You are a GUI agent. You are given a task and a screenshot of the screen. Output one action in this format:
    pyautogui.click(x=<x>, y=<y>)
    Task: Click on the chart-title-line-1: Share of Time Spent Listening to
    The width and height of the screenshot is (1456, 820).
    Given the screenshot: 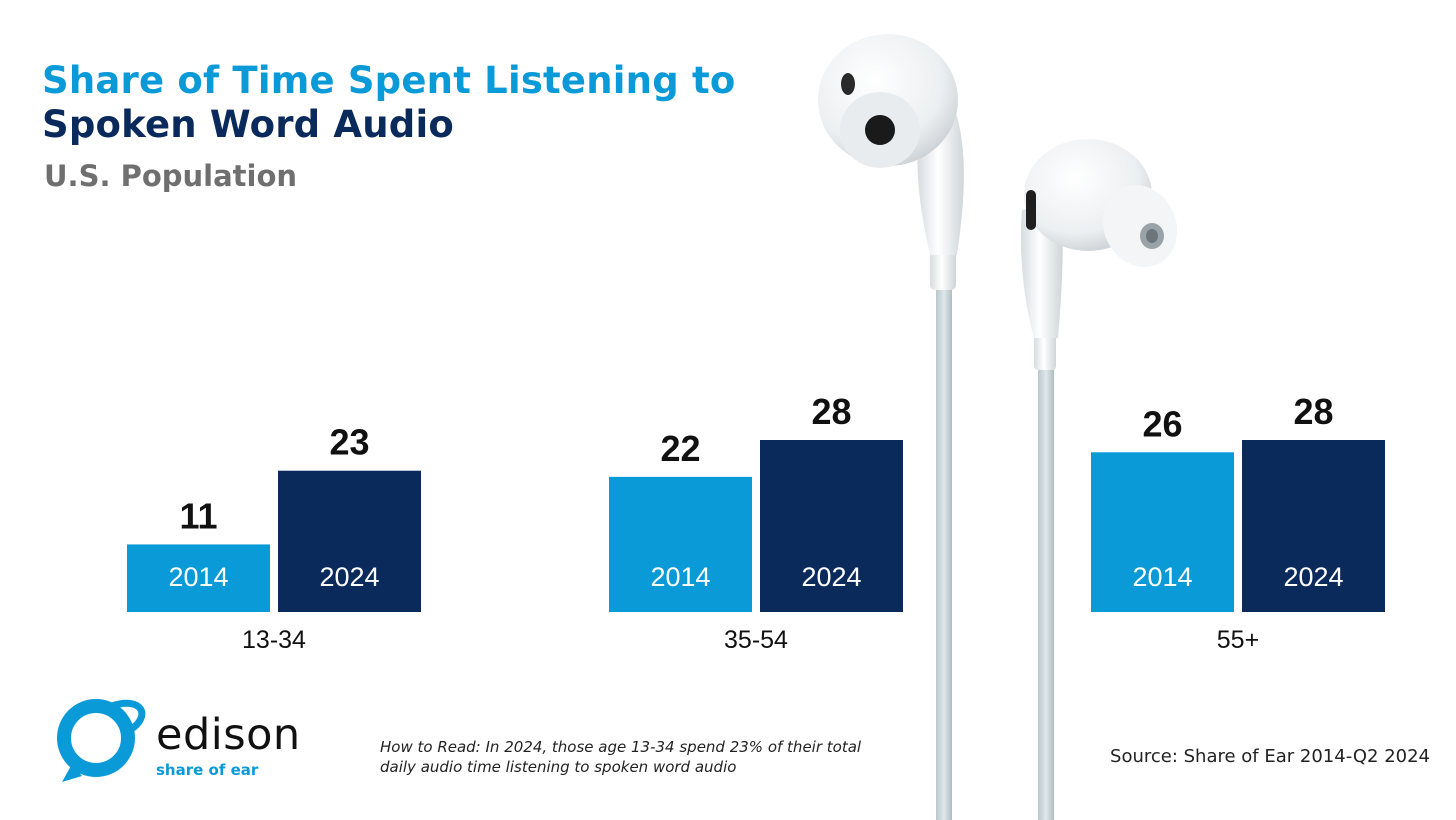 What is the action you would take?
    pyautogui.click(x=389, y=80)
    